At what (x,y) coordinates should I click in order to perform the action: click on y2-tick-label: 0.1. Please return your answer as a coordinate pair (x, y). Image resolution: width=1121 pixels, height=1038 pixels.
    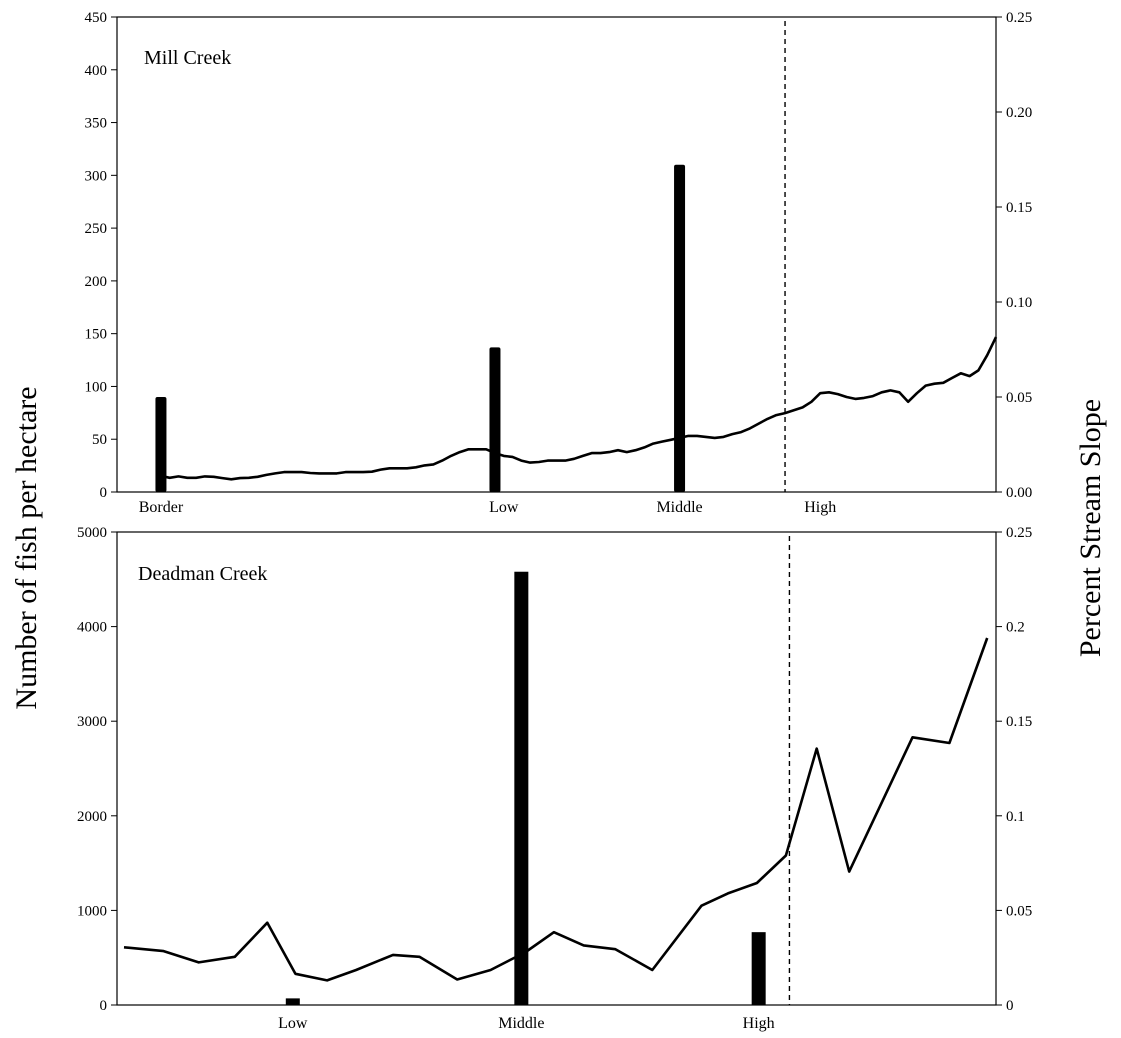
    Looking at the image, I should click on (1015, 817).